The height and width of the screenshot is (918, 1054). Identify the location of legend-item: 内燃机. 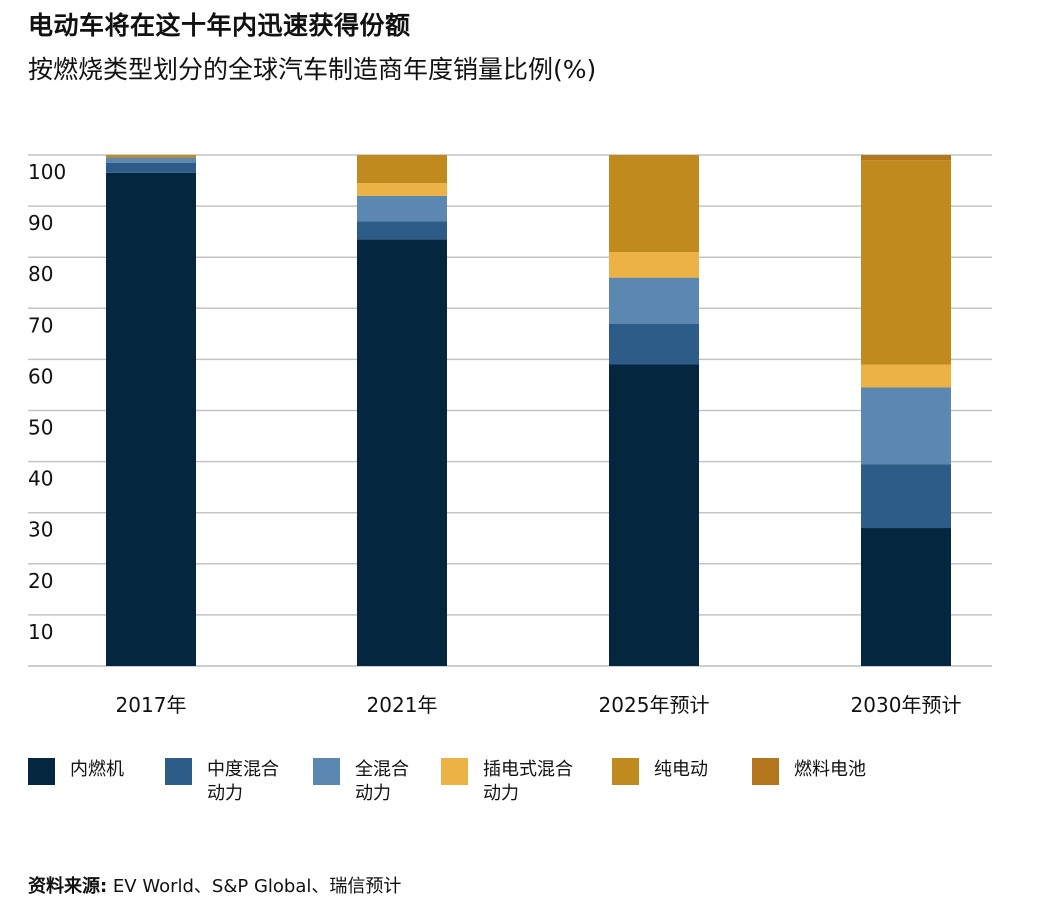
(76, 771).